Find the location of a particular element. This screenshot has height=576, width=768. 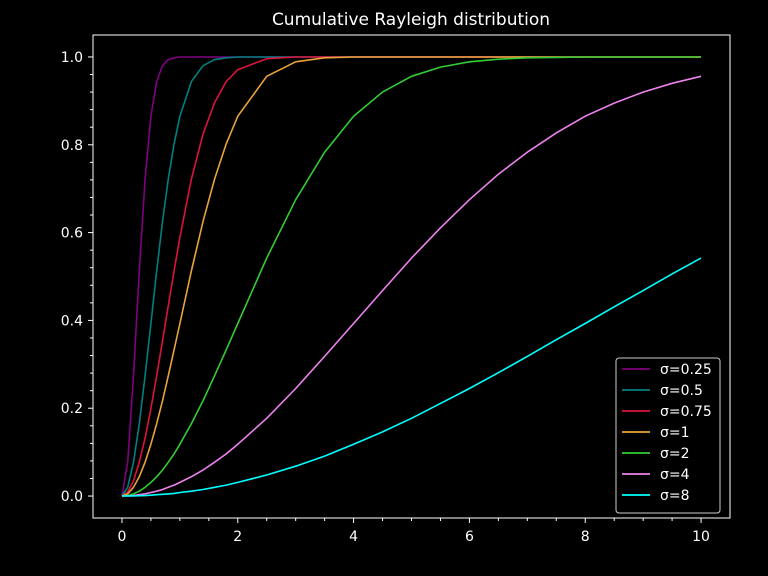

y-tick-label: 1.0 is located at coordinates (72, 58).